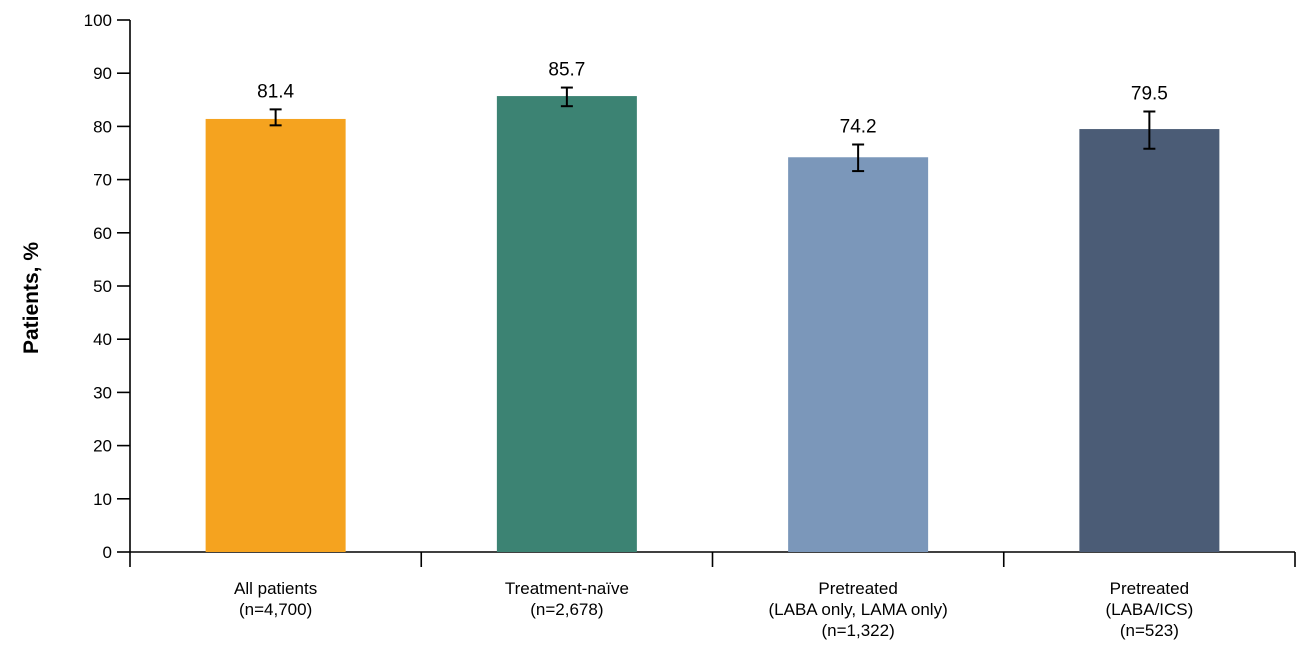 Image resolution: width=1300 pixels, height=654 pixels. I want to click on y-tick-label: 70, so click(102, 180).